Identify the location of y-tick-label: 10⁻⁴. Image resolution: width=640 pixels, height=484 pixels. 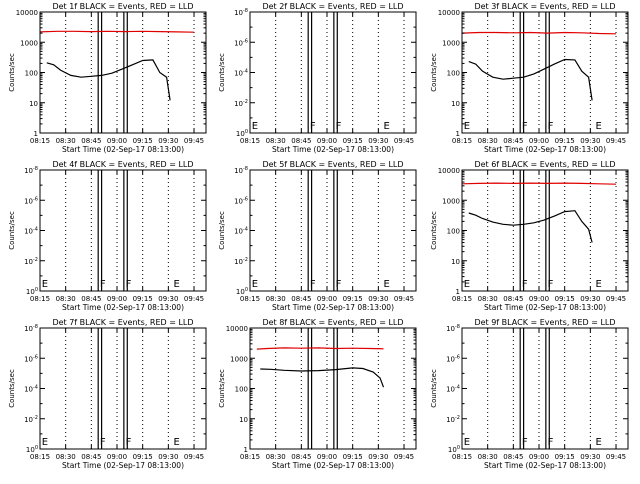
(453, 389).